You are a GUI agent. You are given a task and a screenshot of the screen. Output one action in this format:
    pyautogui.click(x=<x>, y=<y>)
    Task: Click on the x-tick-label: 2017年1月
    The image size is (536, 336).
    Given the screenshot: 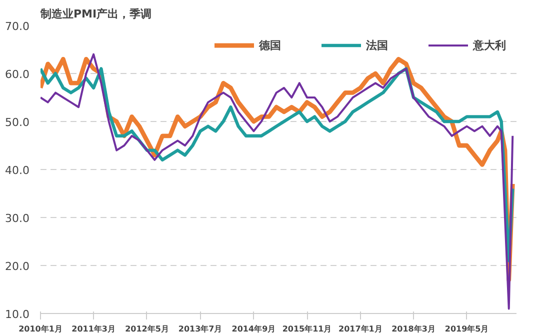 What is the action you would take?
    pyautogui.click(x=360, y=329)
    